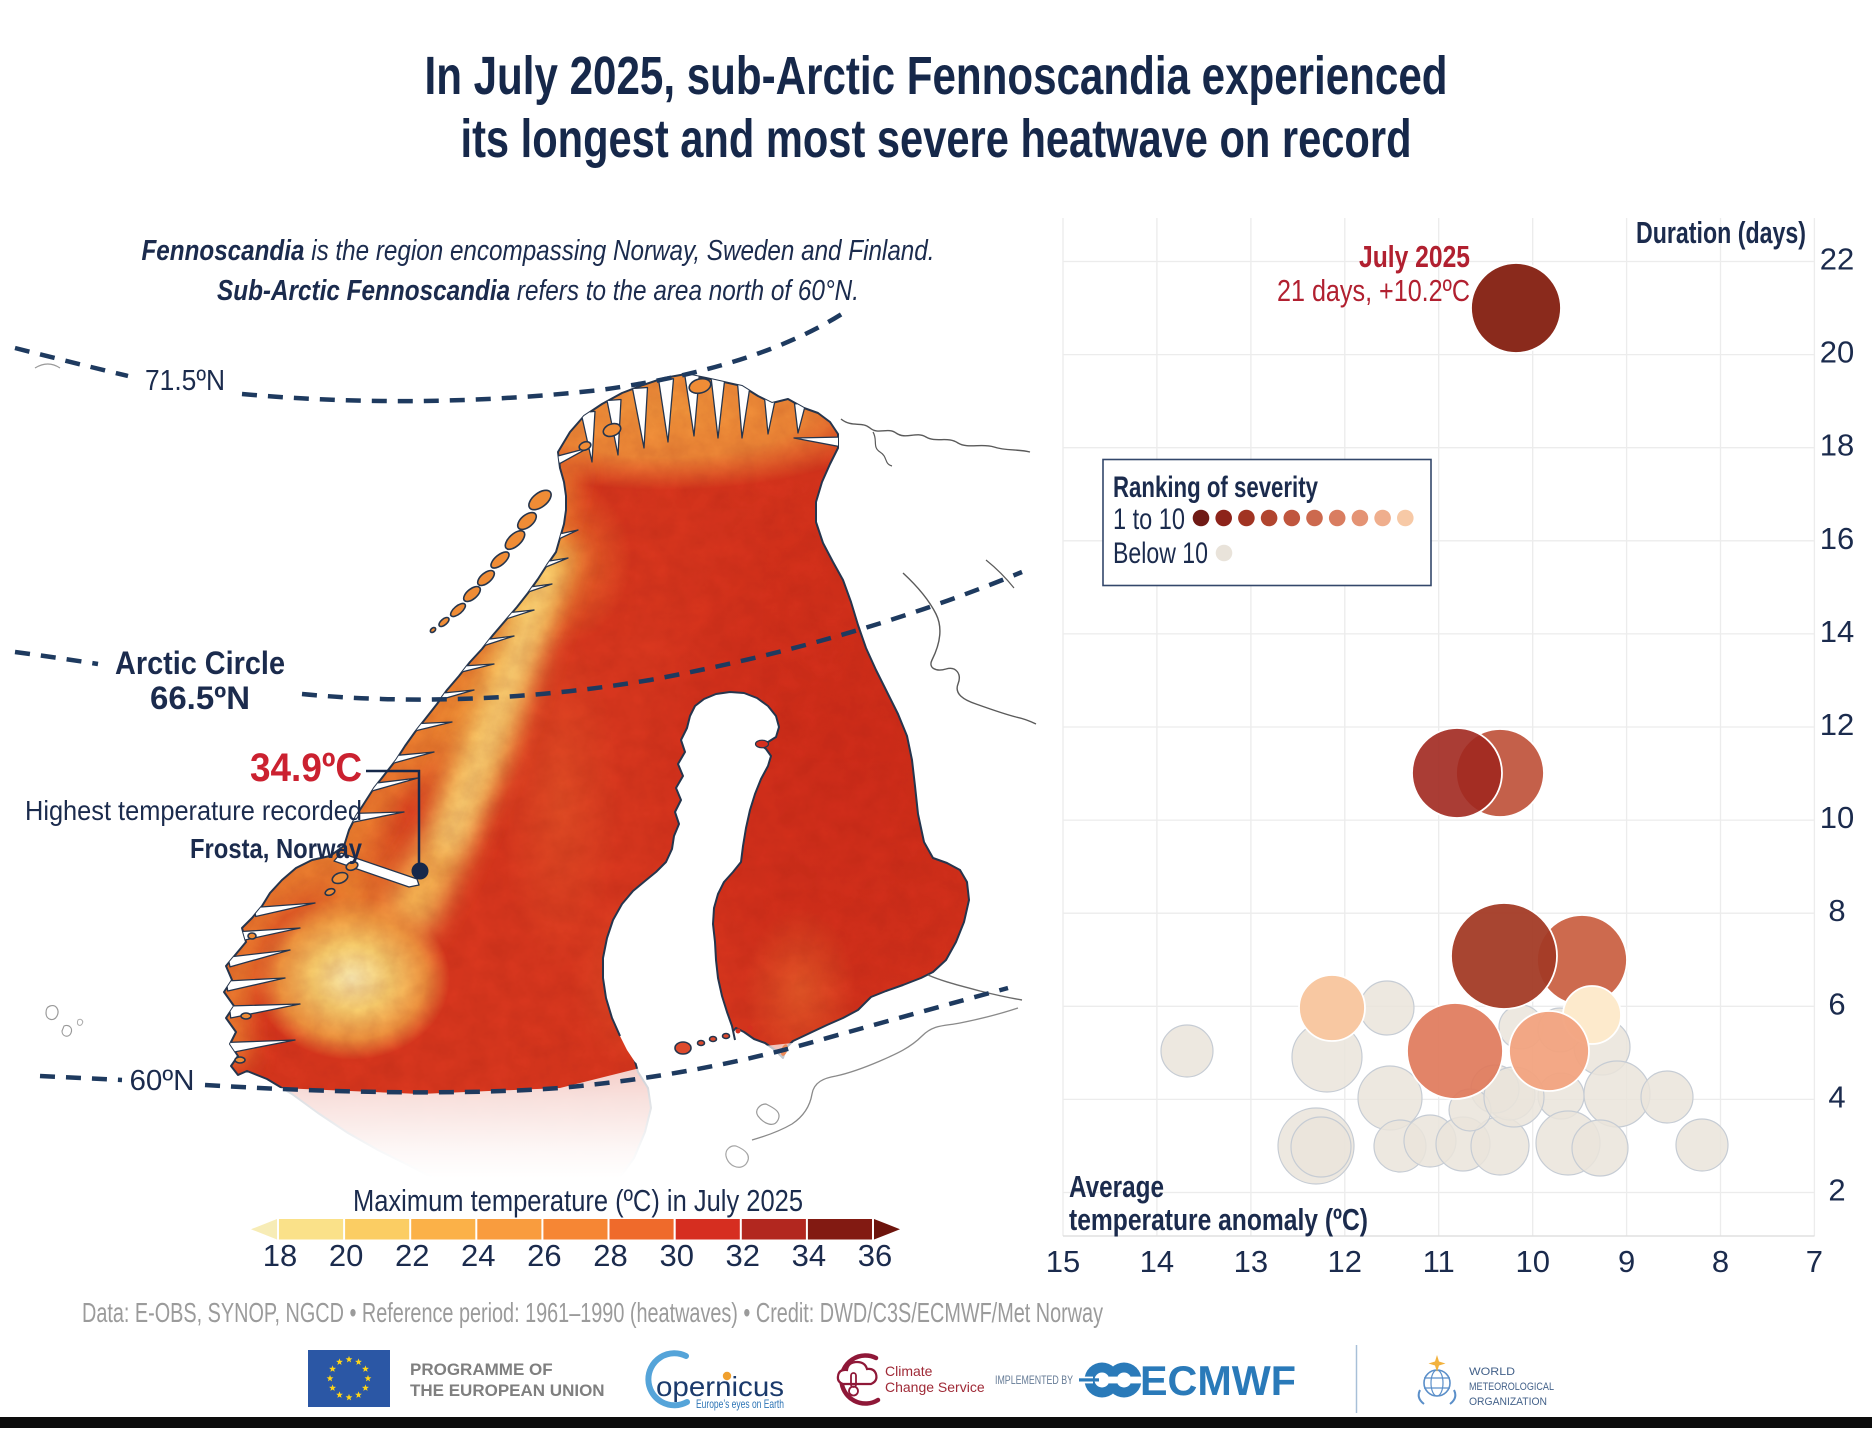 This screenshot has width=1872, height=1433. What do you see at coordinates (193, 810) in the screenshot?
I see `svg-text: Highest temperature recorded` at bounding box center [193, 810].